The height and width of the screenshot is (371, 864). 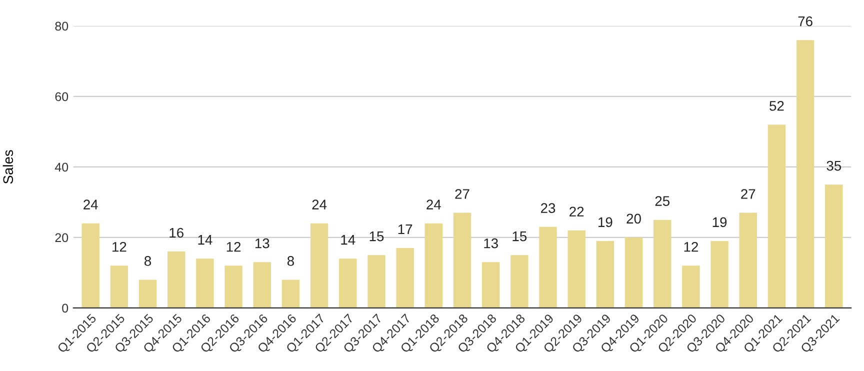 What do you see at coordinates (177, 233) in the screenshot?
I see `data-label: 16` at bounding box center [177, 233].